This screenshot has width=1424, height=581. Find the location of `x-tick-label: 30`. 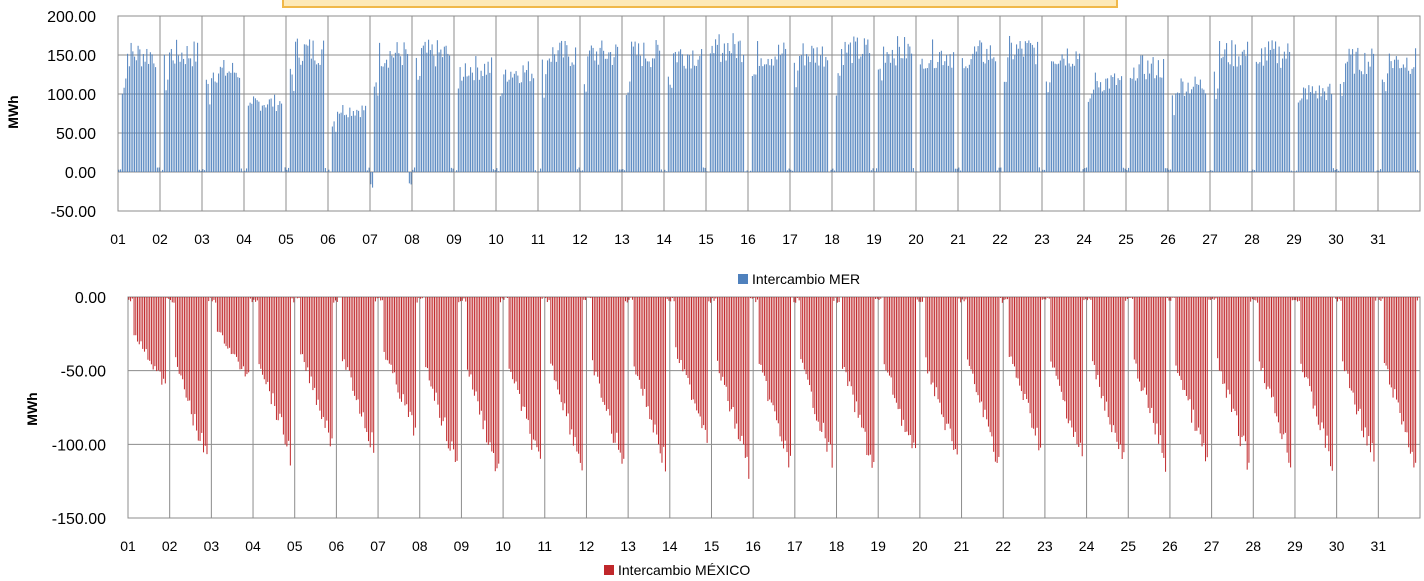

x-tick-label: 30 is located at coordinates (1337, 546).